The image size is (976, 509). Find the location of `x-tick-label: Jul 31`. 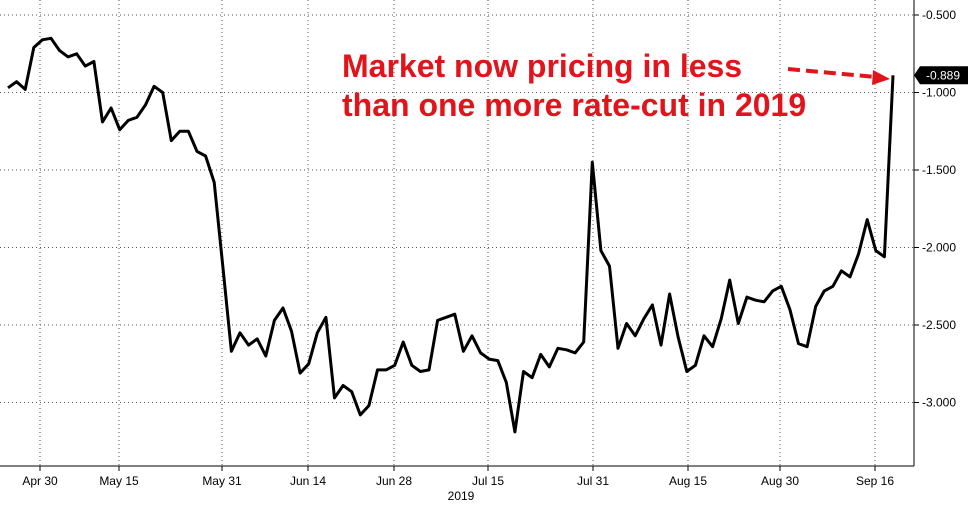

x-tick-label: Jul 31 is located at coordinates (593, 481).